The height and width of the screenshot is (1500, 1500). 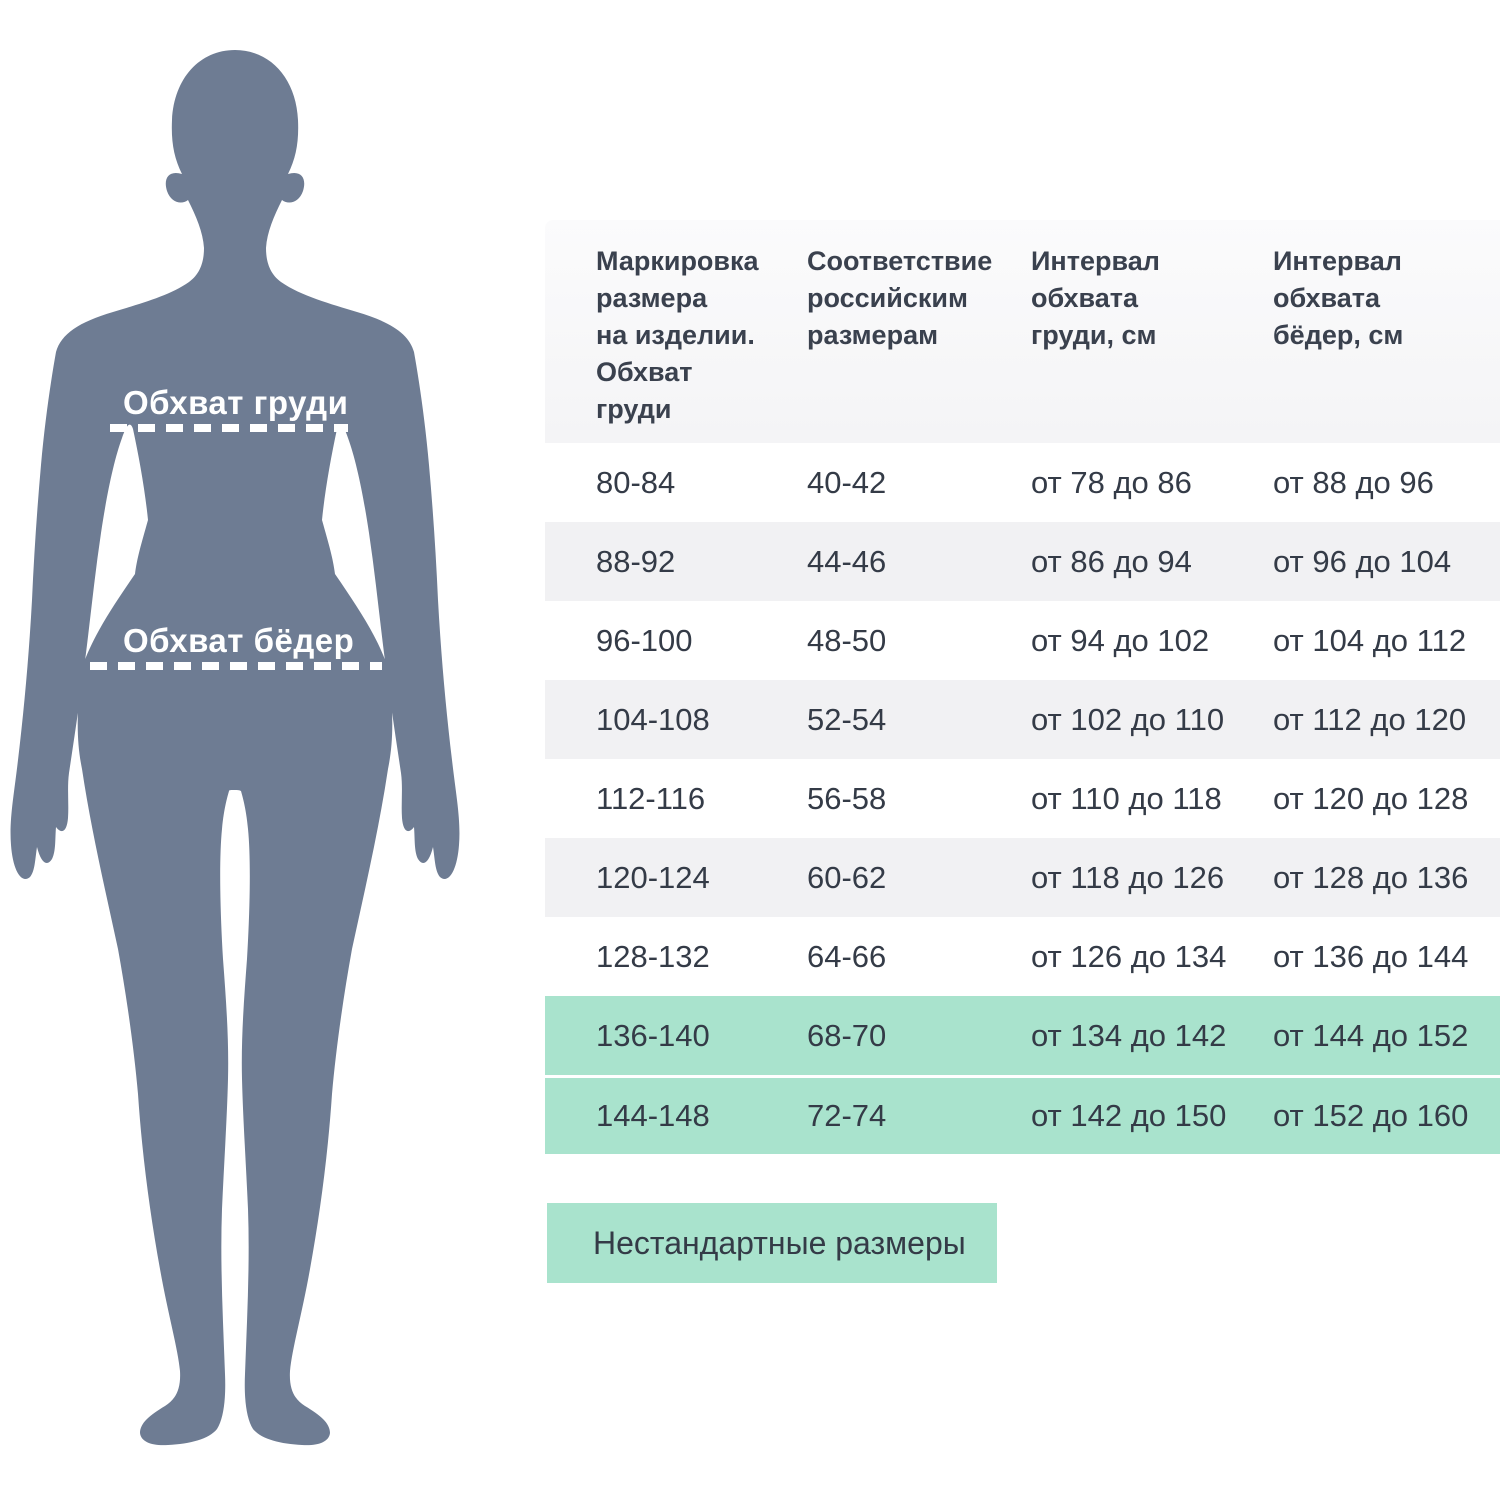 I want to click on table-cell: от 126 до 134, so click(x=1129, y=956).